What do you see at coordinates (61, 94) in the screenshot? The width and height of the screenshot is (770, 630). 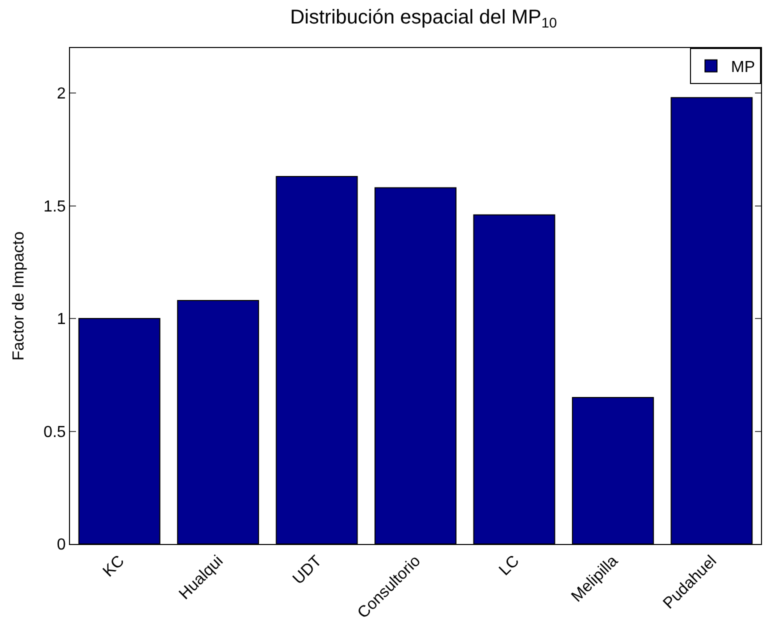 I see `y-tick-label: 2` at bounding box center [61, 94].